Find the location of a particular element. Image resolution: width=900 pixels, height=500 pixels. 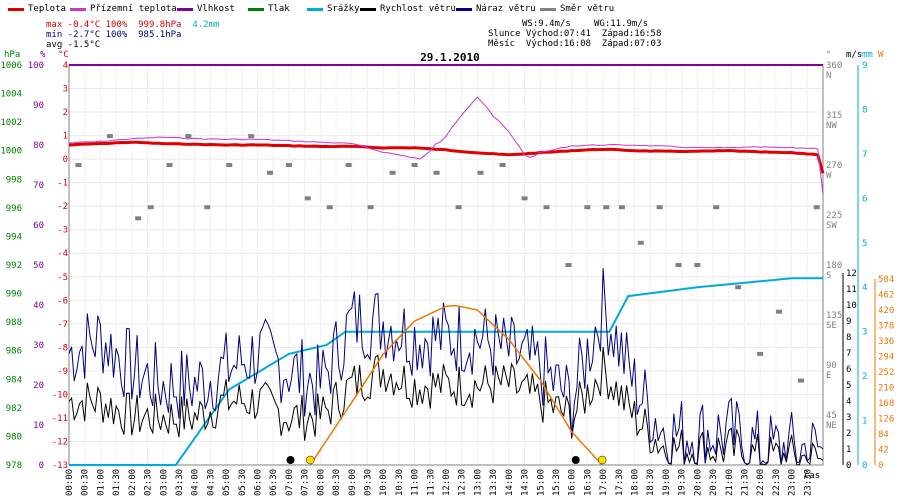

x-tick: 10:30 is located at coordinates (400, 482).